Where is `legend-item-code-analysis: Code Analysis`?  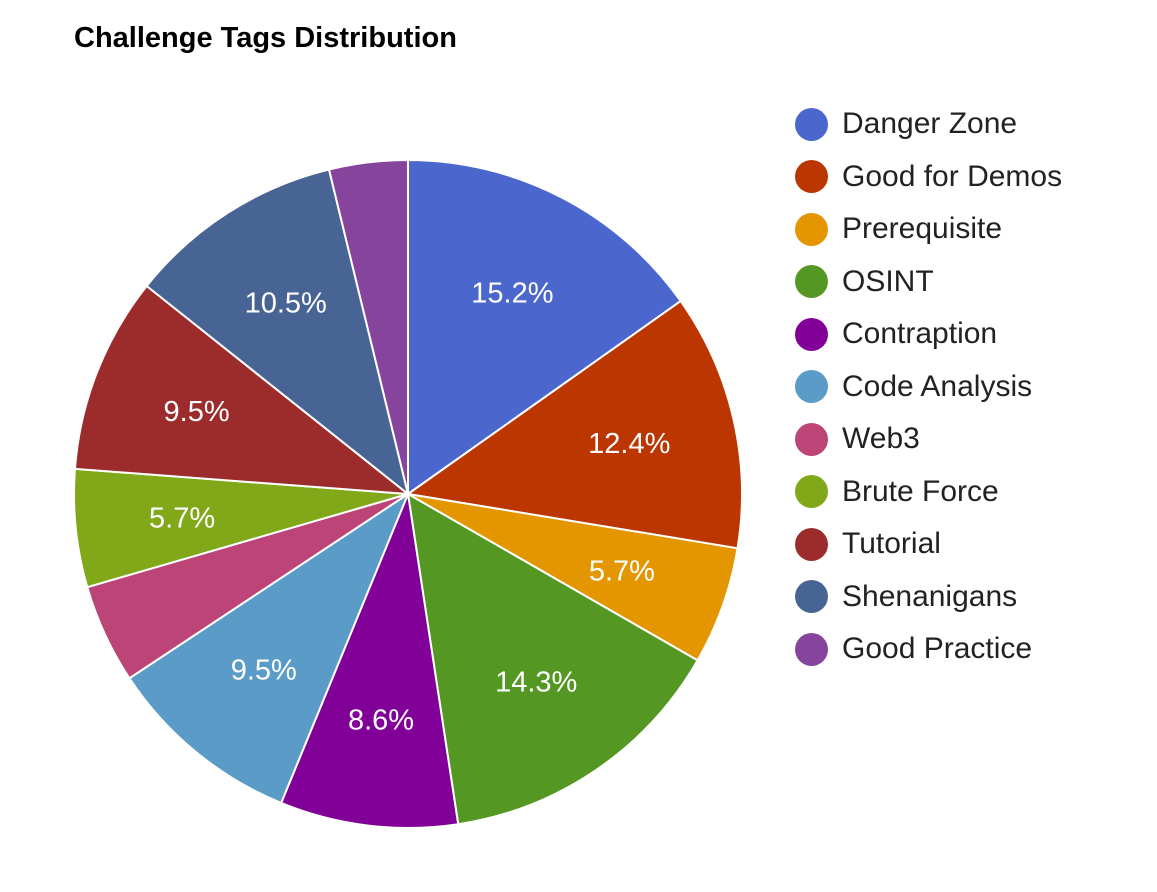 legend-item-code-analysis: Code Analysis is located at coordinates (928, 387).